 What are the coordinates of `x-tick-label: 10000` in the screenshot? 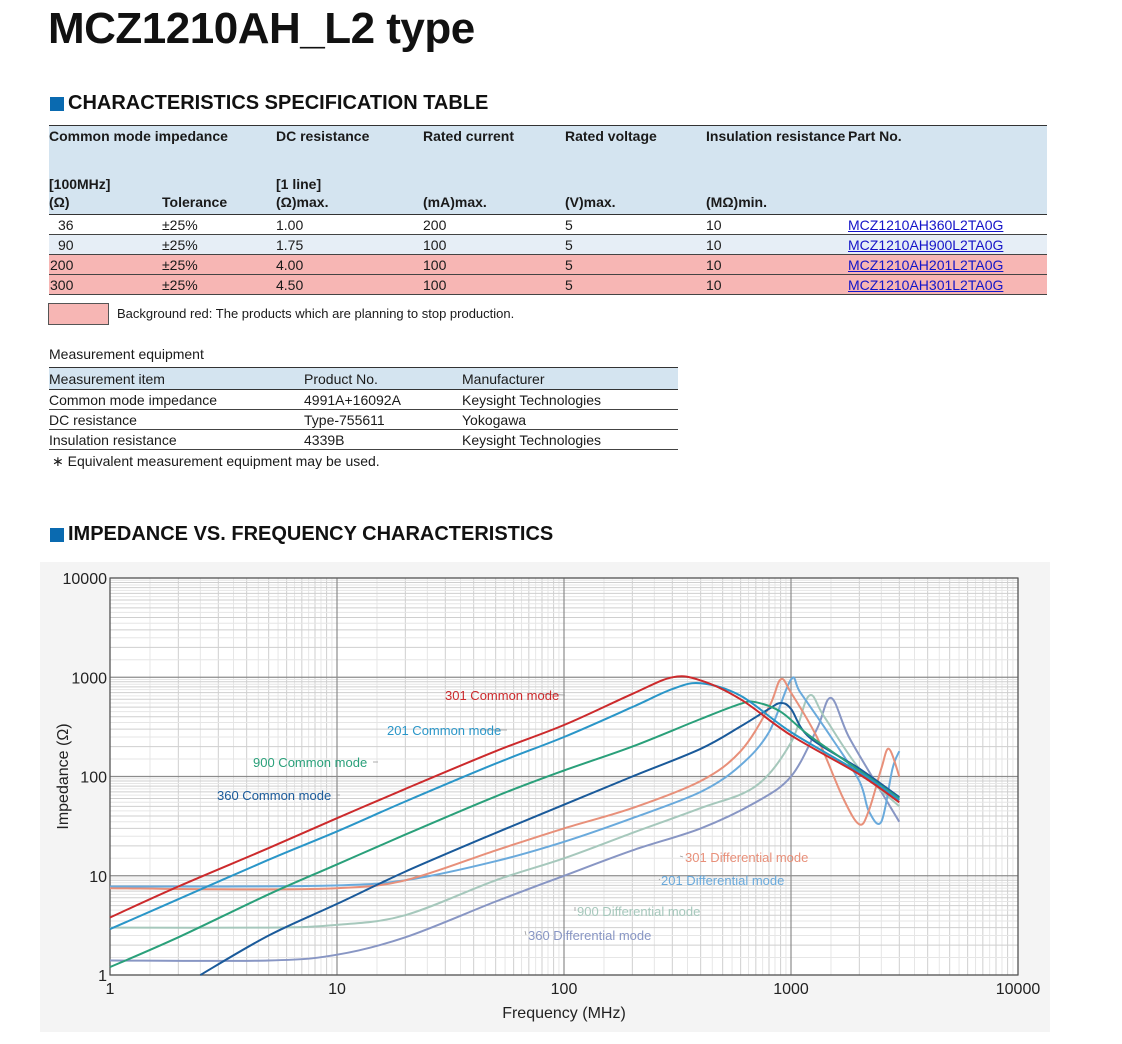 It's located at (1018, 989).